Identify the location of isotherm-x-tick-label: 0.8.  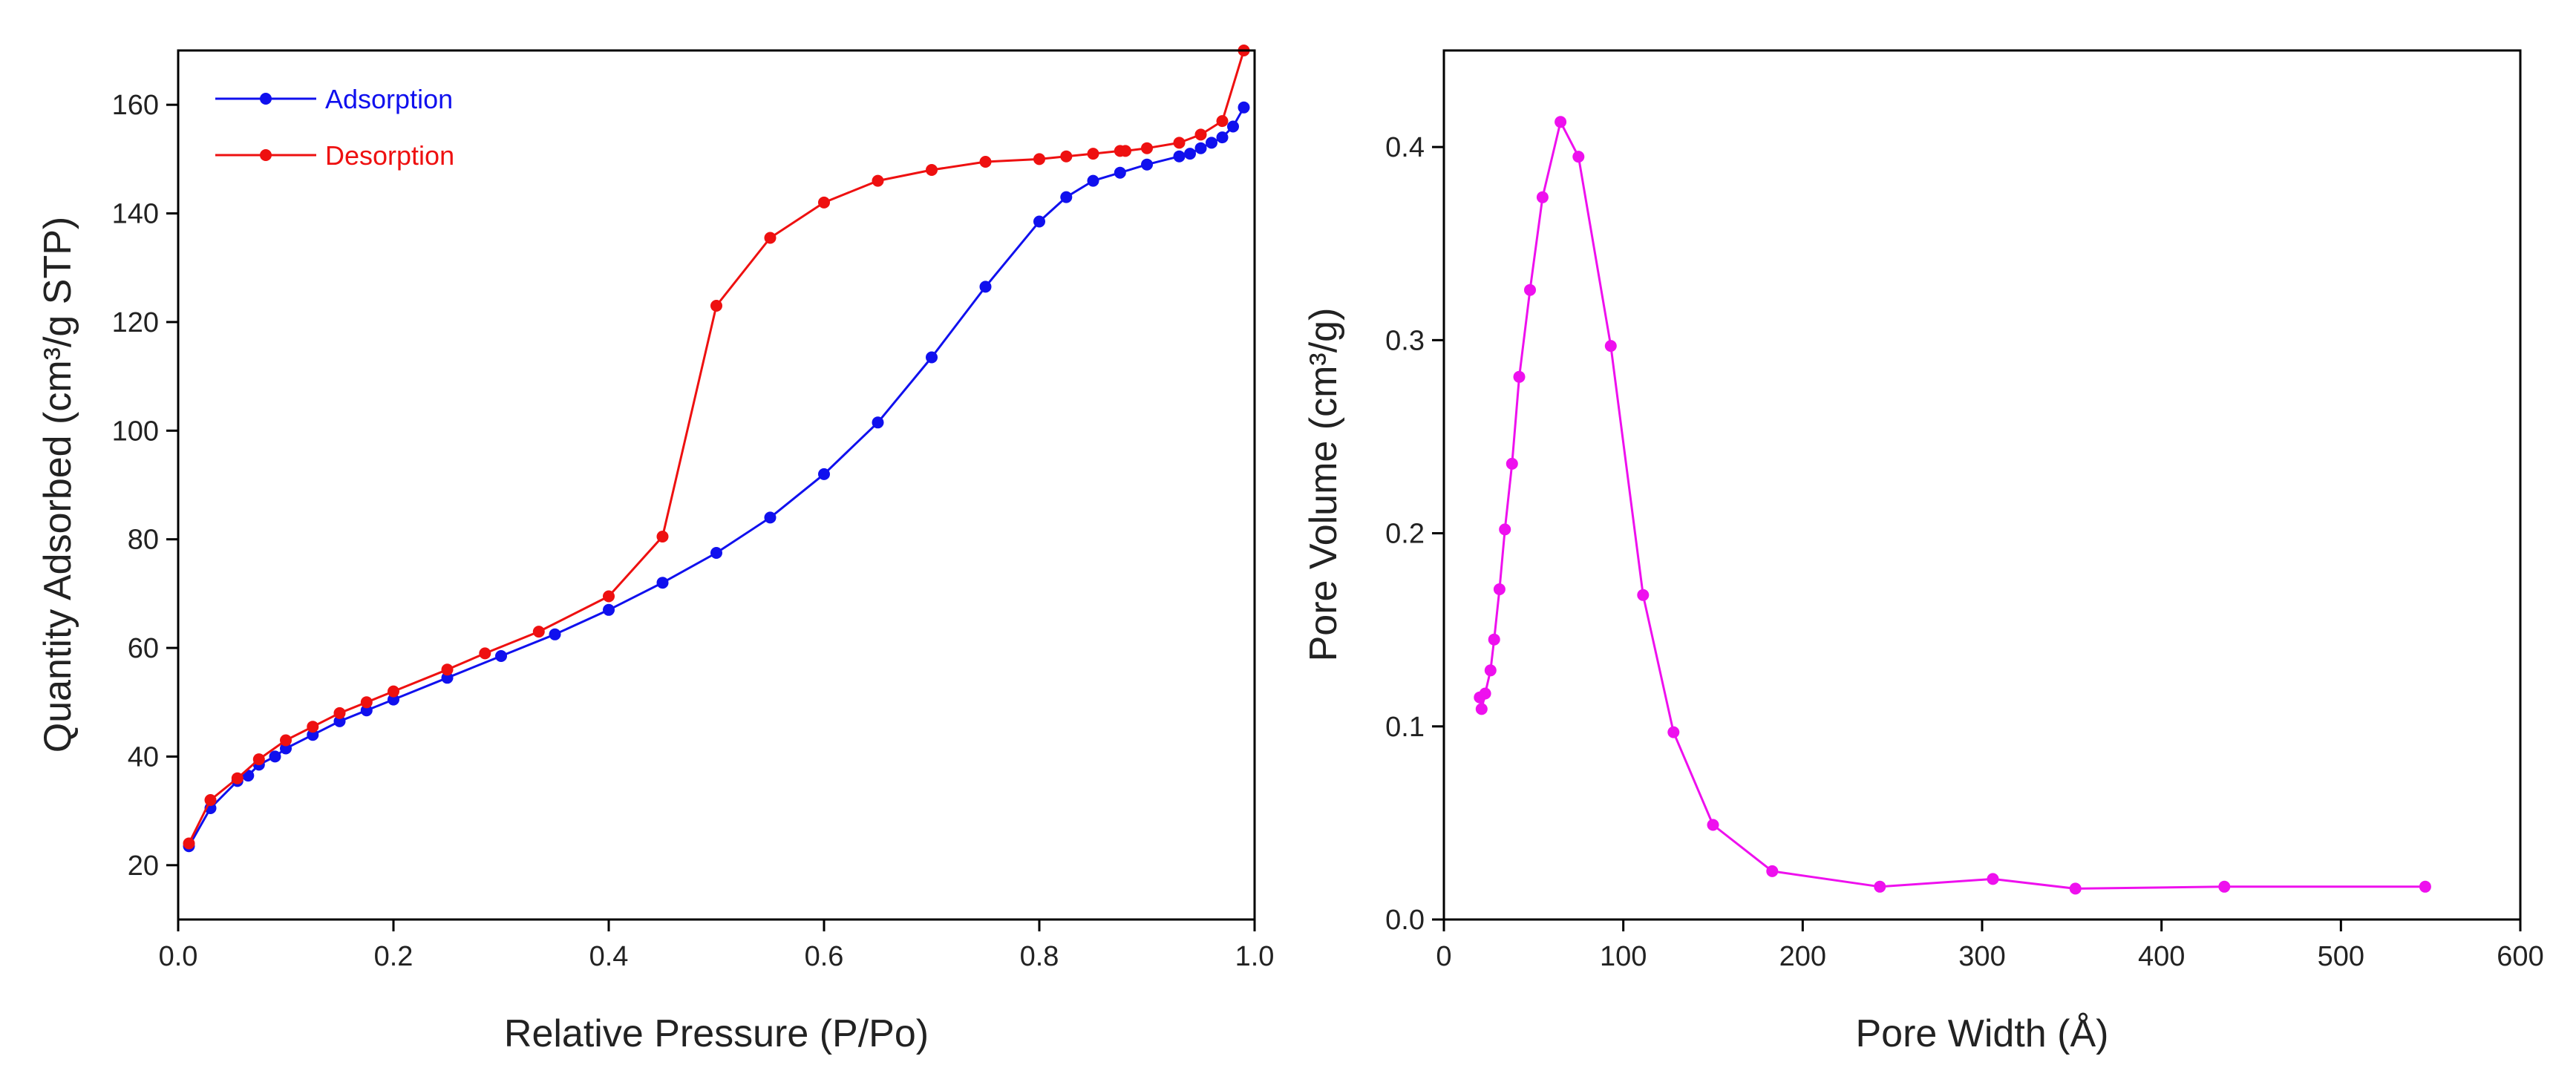
(1039, 957).